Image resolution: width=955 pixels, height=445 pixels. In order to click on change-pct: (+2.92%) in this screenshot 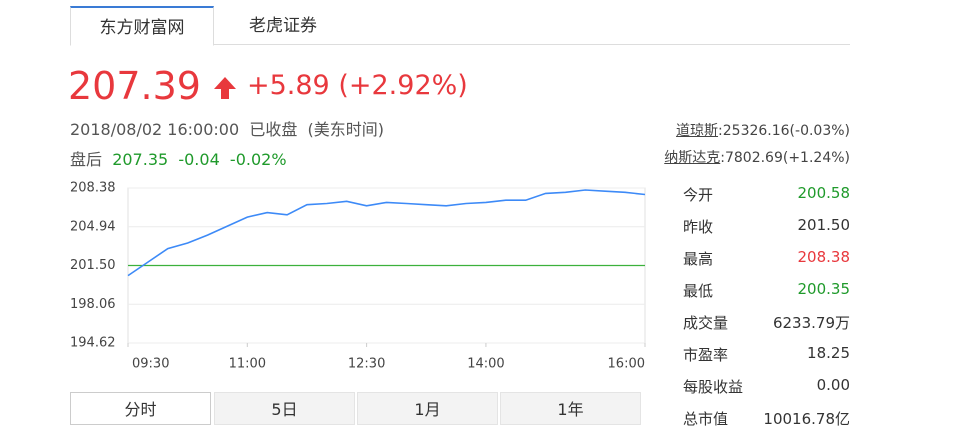, I will do `click(403, 85)`.